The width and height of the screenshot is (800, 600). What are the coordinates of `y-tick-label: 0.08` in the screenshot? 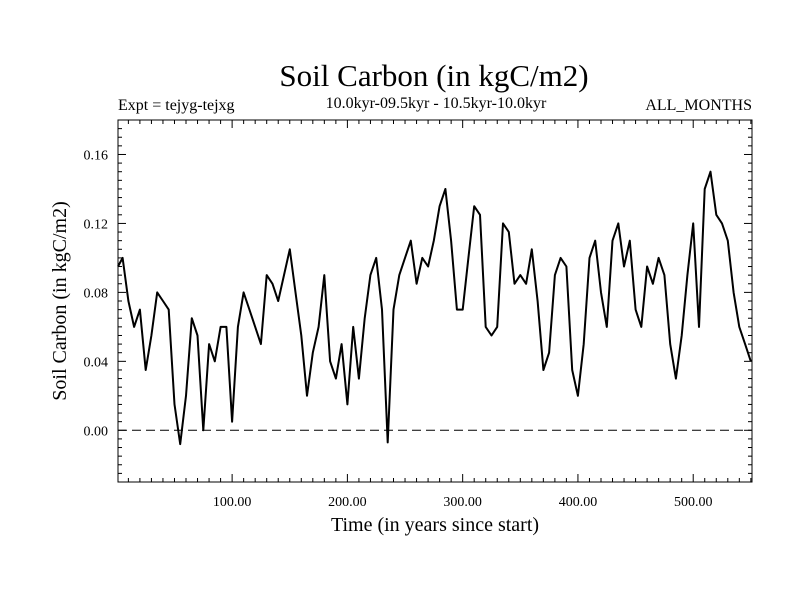 It's located at (96, 293).